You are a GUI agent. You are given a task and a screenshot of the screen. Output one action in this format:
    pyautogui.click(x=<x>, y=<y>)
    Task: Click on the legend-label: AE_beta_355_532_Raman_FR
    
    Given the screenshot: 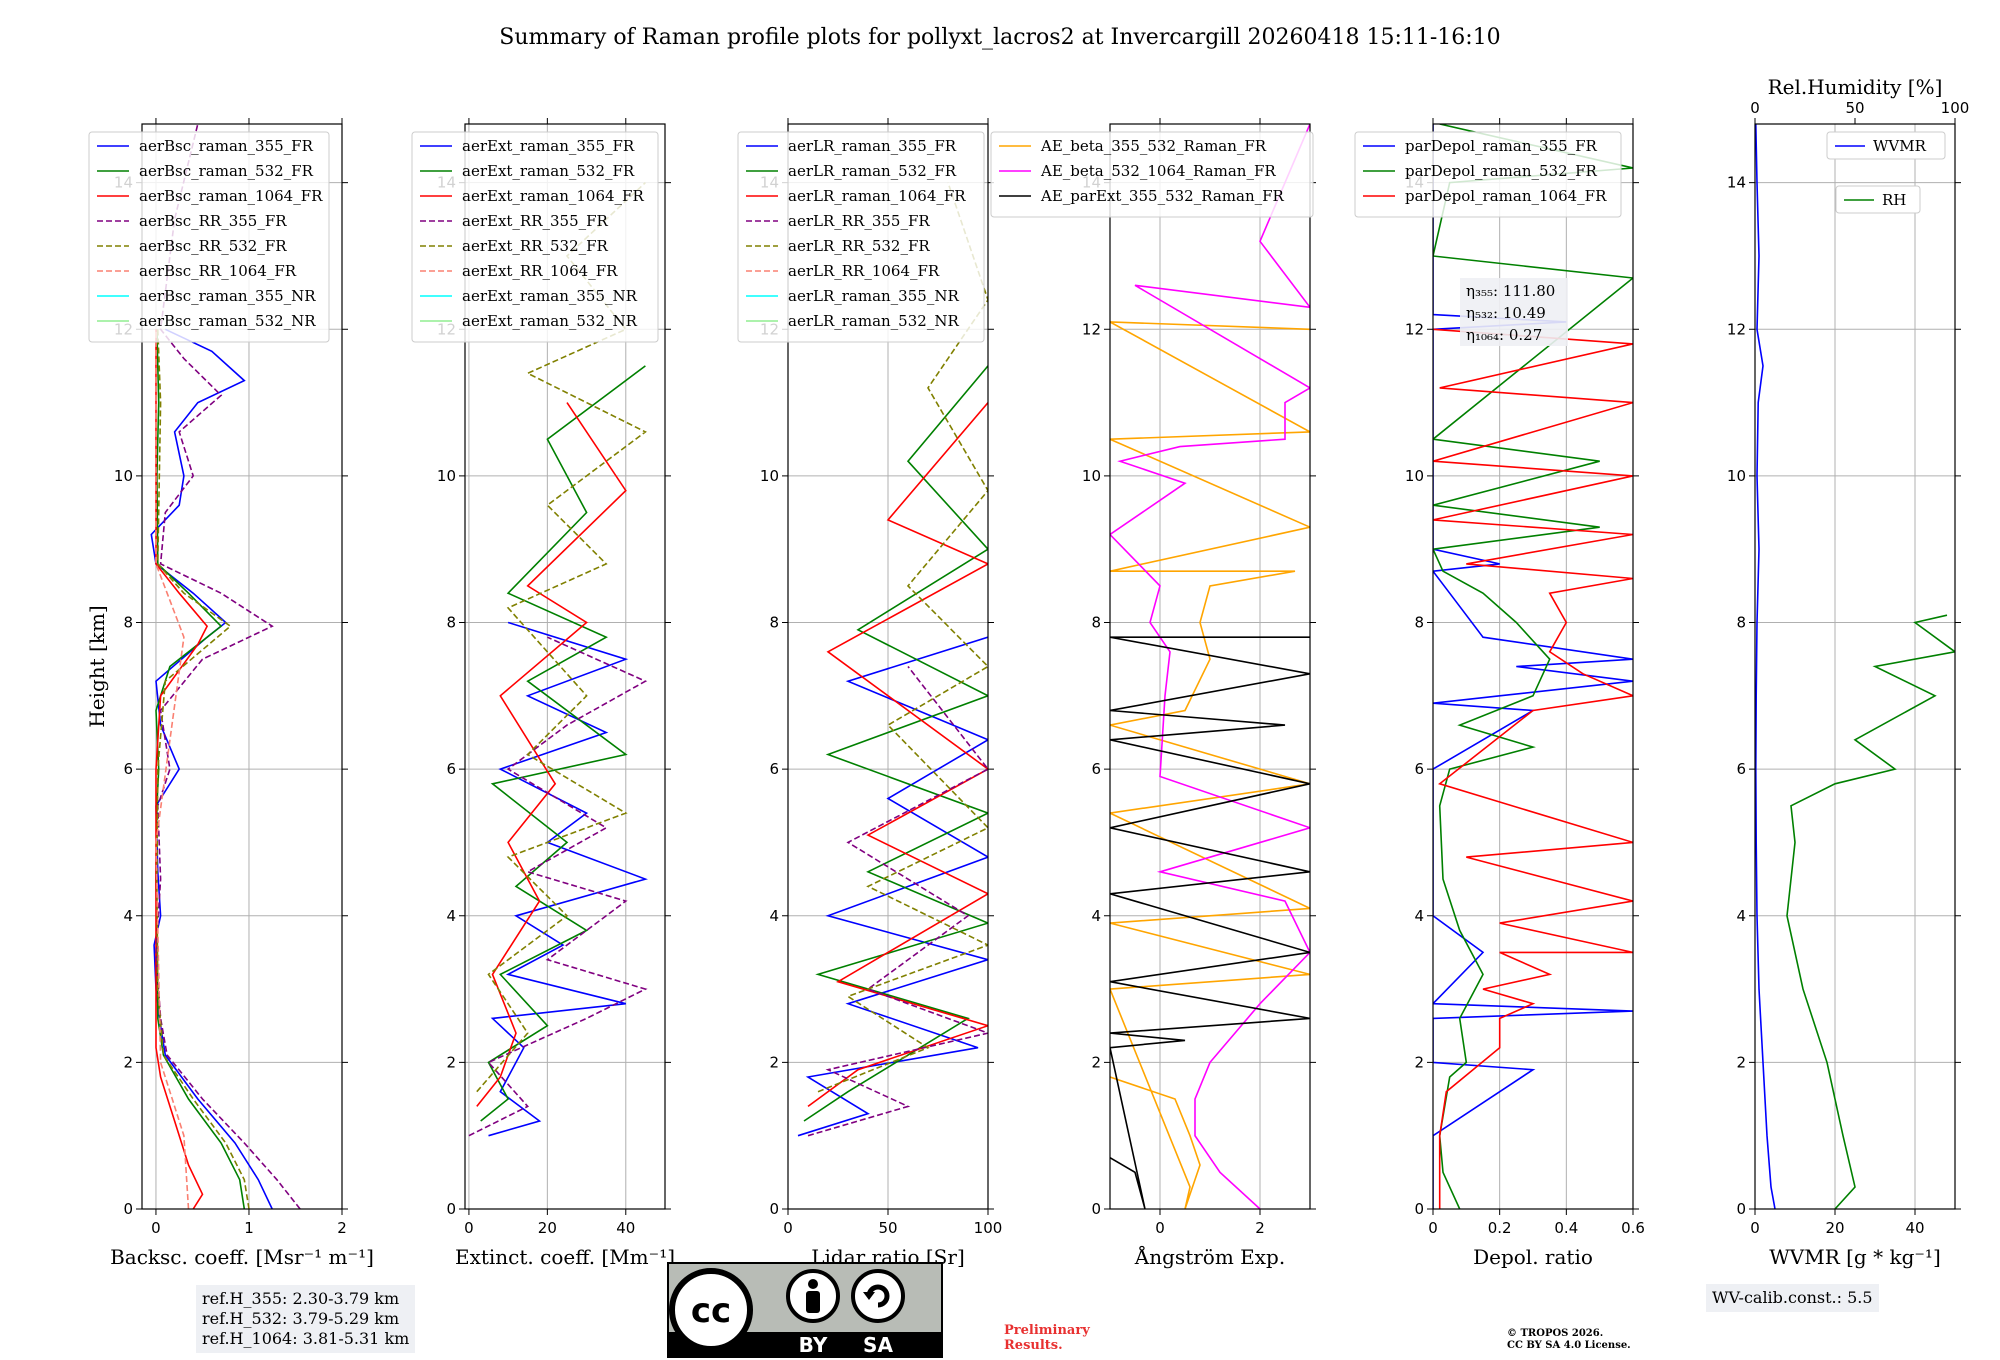 What is the action you would take?
    pyautogui.click(x=1153, y=146)
    